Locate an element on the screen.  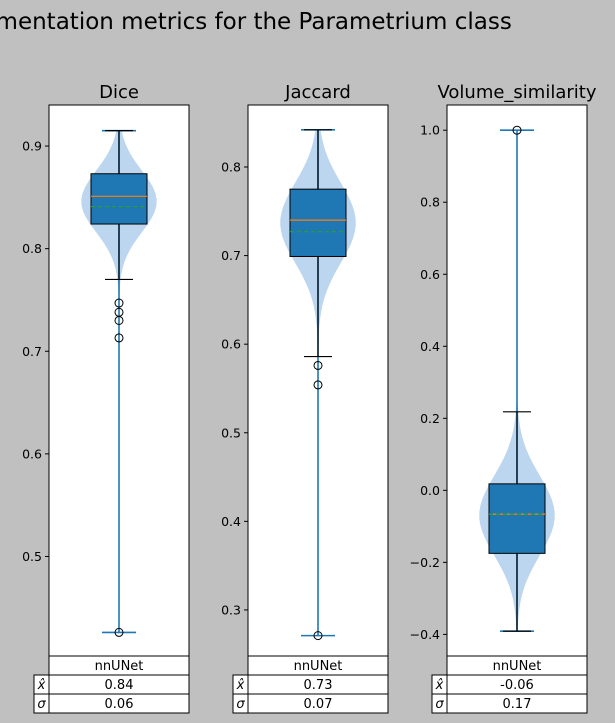
subplot-title: Volume_similarity is located at coordinates (516, 92).